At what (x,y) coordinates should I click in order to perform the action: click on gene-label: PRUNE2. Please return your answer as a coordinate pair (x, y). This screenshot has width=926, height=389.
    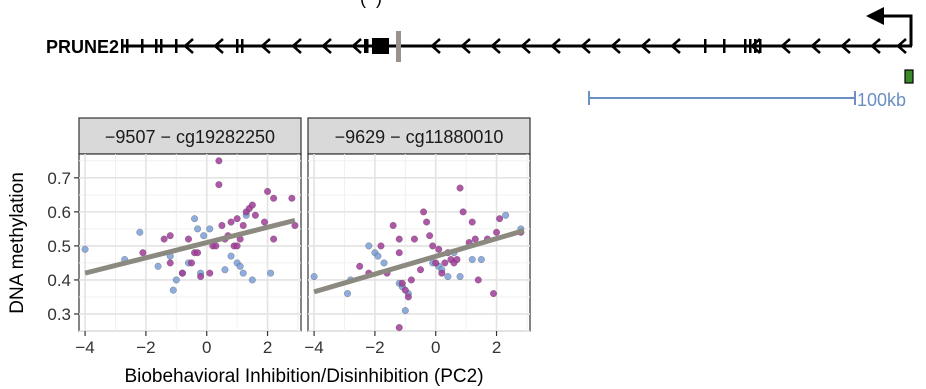
    Looking at the image, I should click on (82, 47).